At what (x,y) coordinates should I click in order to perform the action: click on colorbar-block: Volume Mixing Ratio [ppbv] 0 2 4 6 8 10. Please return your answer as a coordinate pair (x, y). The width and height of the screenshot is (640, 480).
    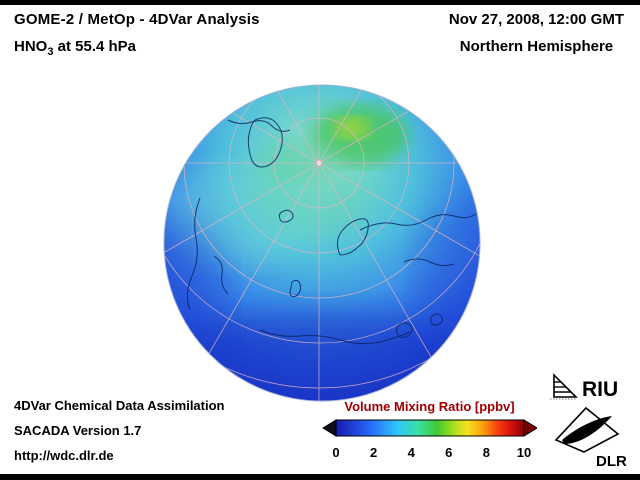
    Looking at the image, I should click on (430, 430).